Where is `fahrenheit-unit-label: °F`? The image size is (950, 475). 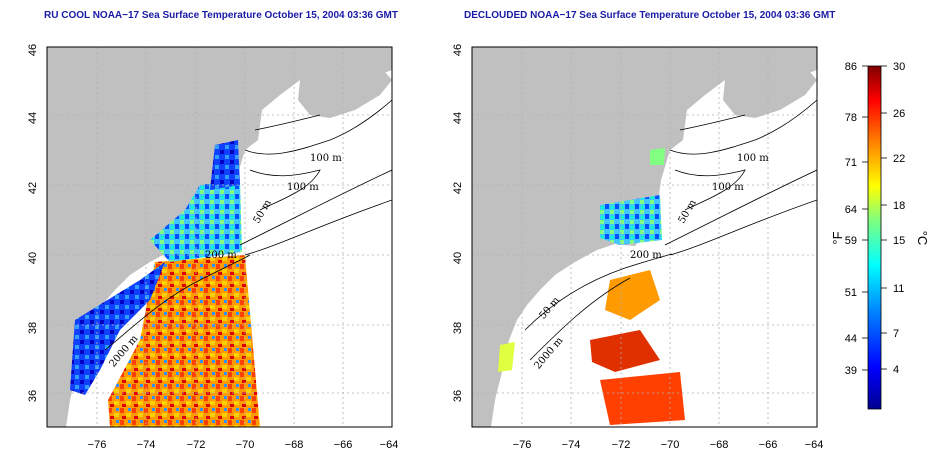 fahrenheit-unit-label: °F is located at coordinates (837, 237).